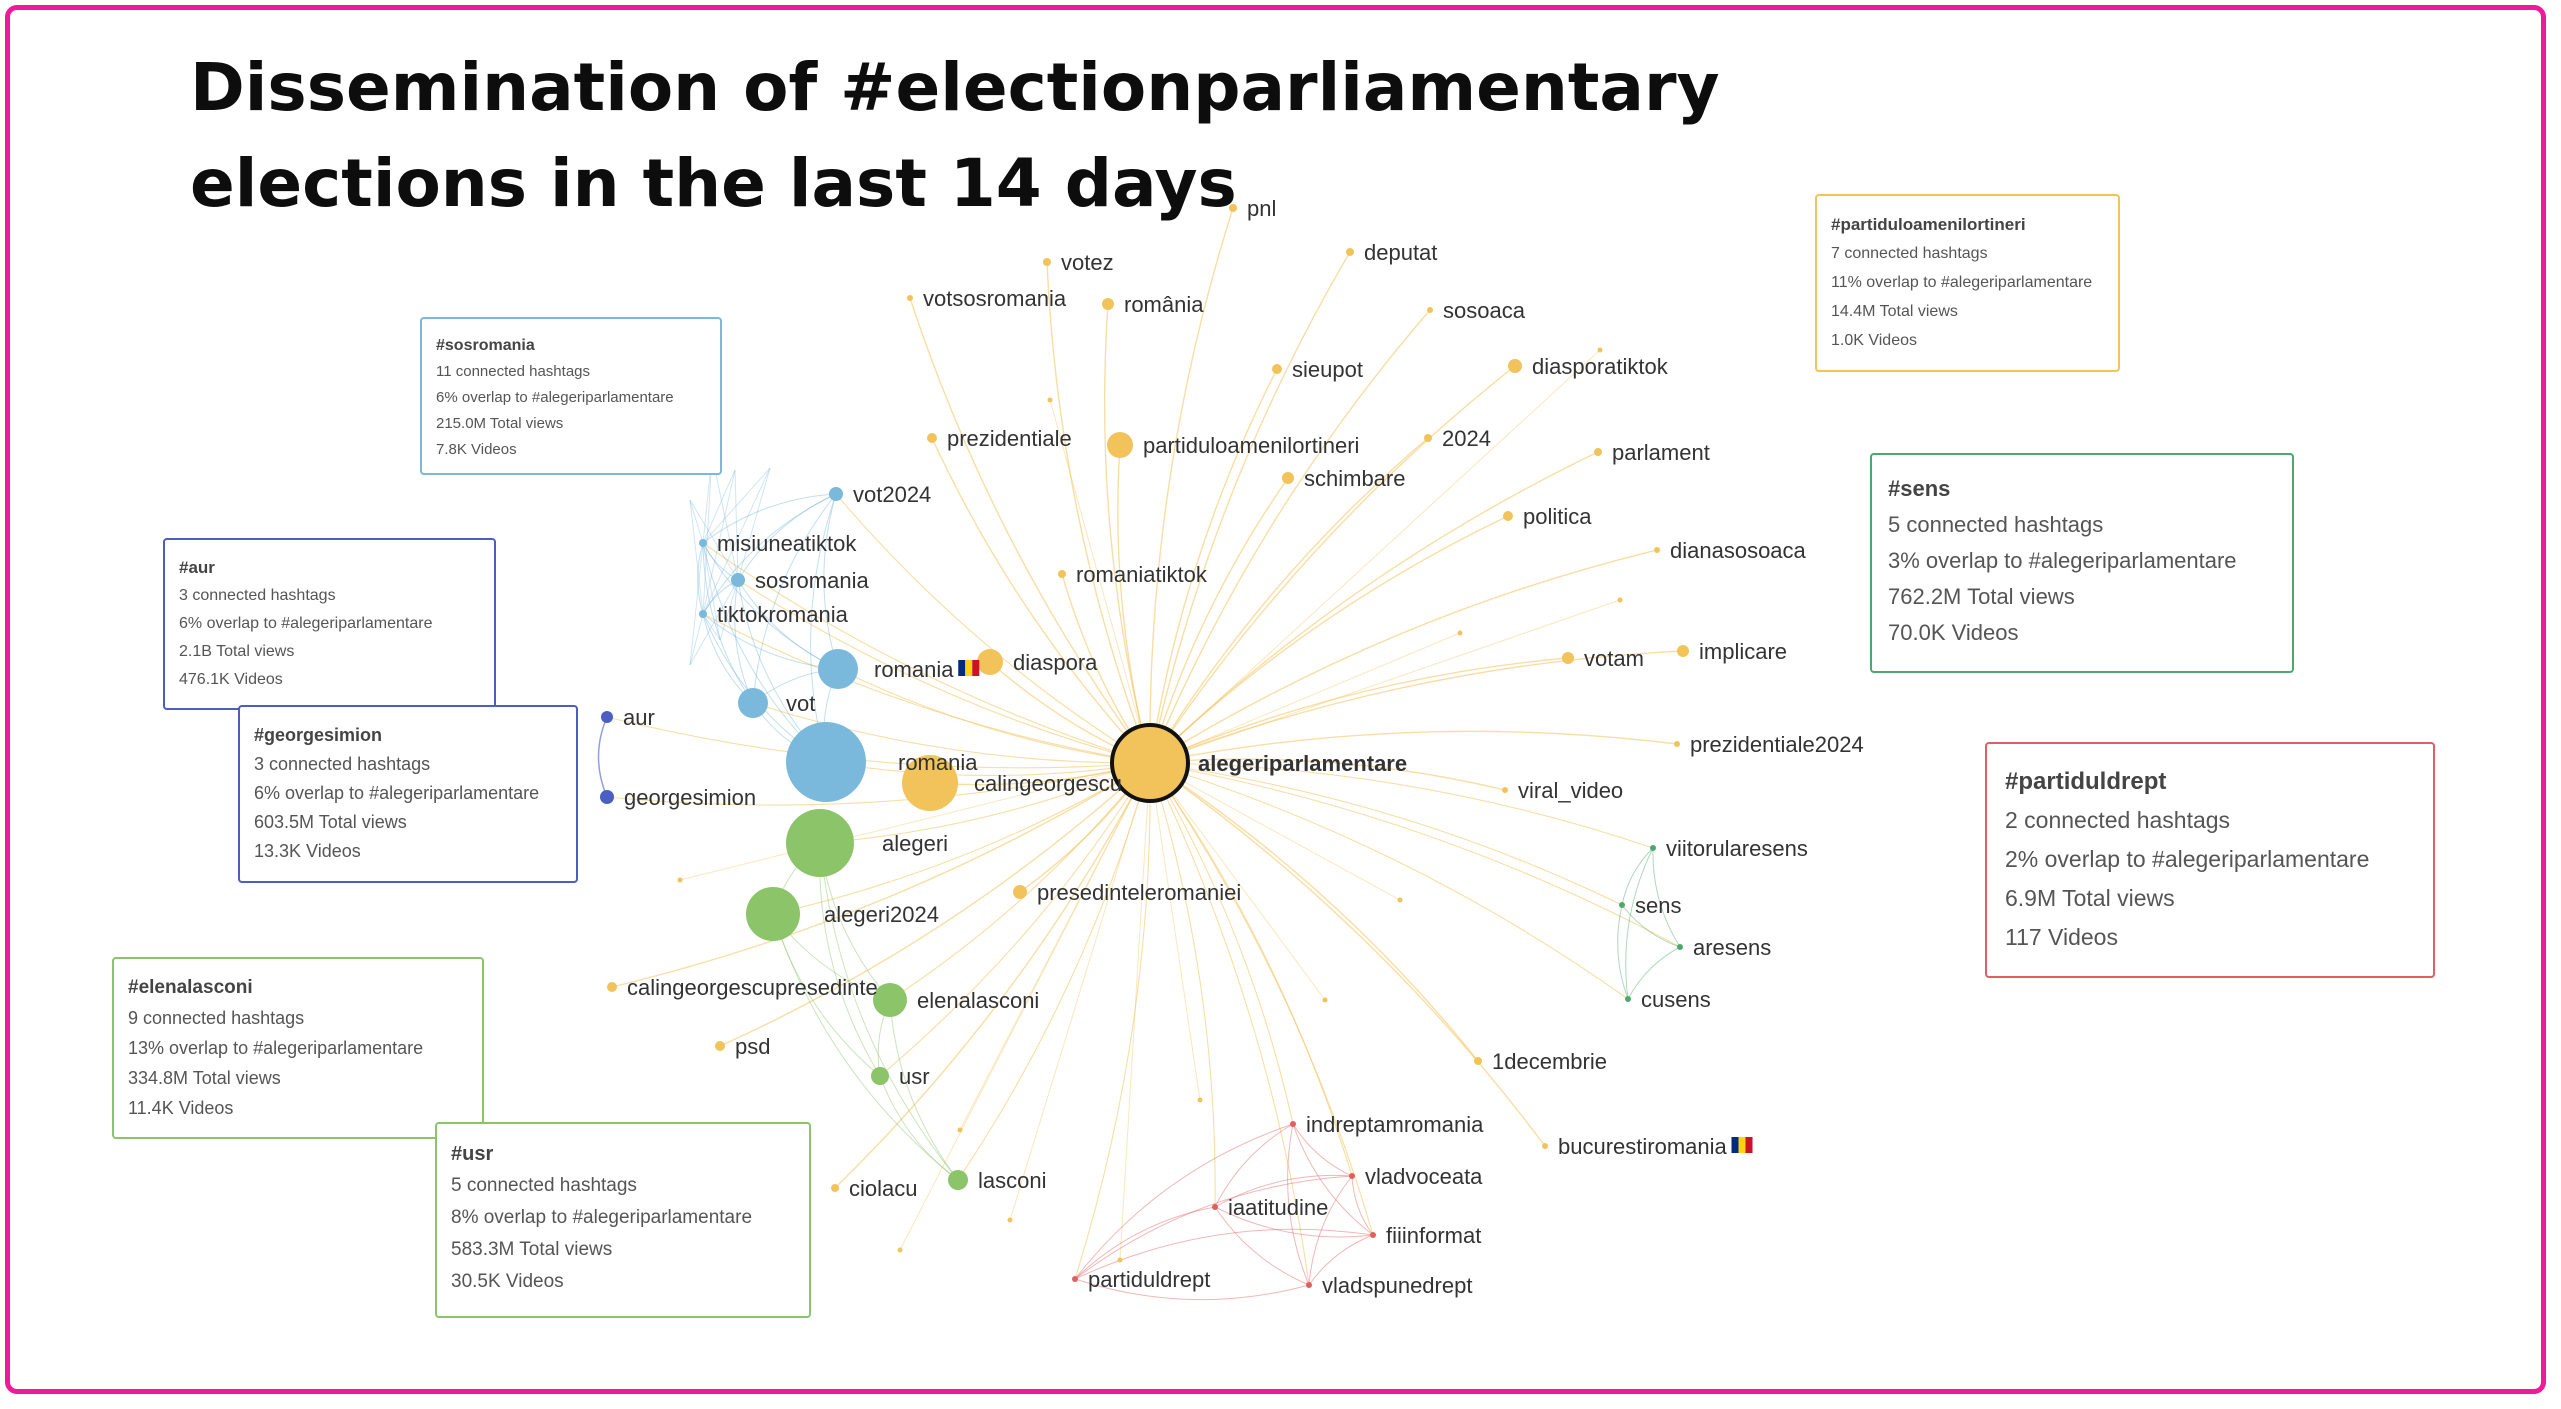  Describe the element at coordinates (1622, 905) in the screenshot. I see `node-sens` at that location.